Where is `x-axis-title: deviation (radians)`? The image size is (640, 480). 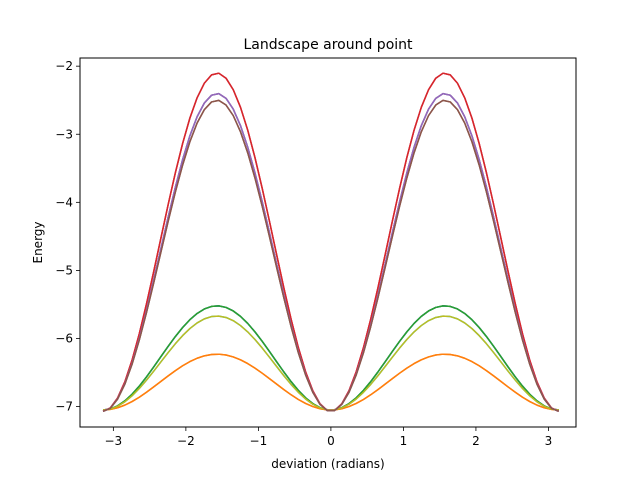 x-axis-title: deviation (radians) is located at coordinates (327, 464).